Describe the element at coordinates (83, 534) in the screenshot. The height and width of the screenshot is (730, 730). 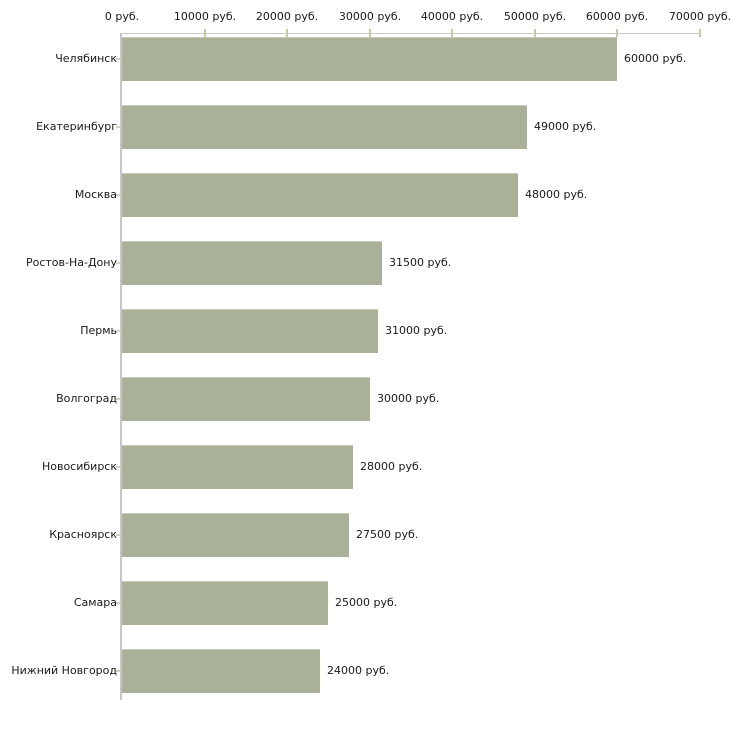
I see `category-label: Красноярск` at that location.